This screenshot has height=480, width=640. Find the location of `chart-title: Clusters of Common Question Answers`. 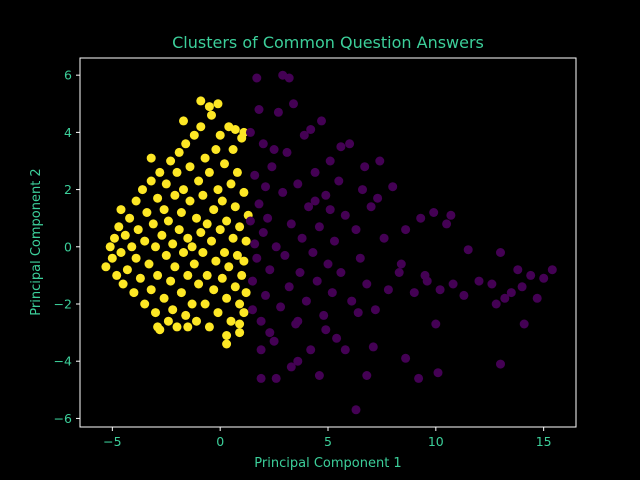

chart-title: Clusters of Common Question Answers is located at coordinates (328, 42).